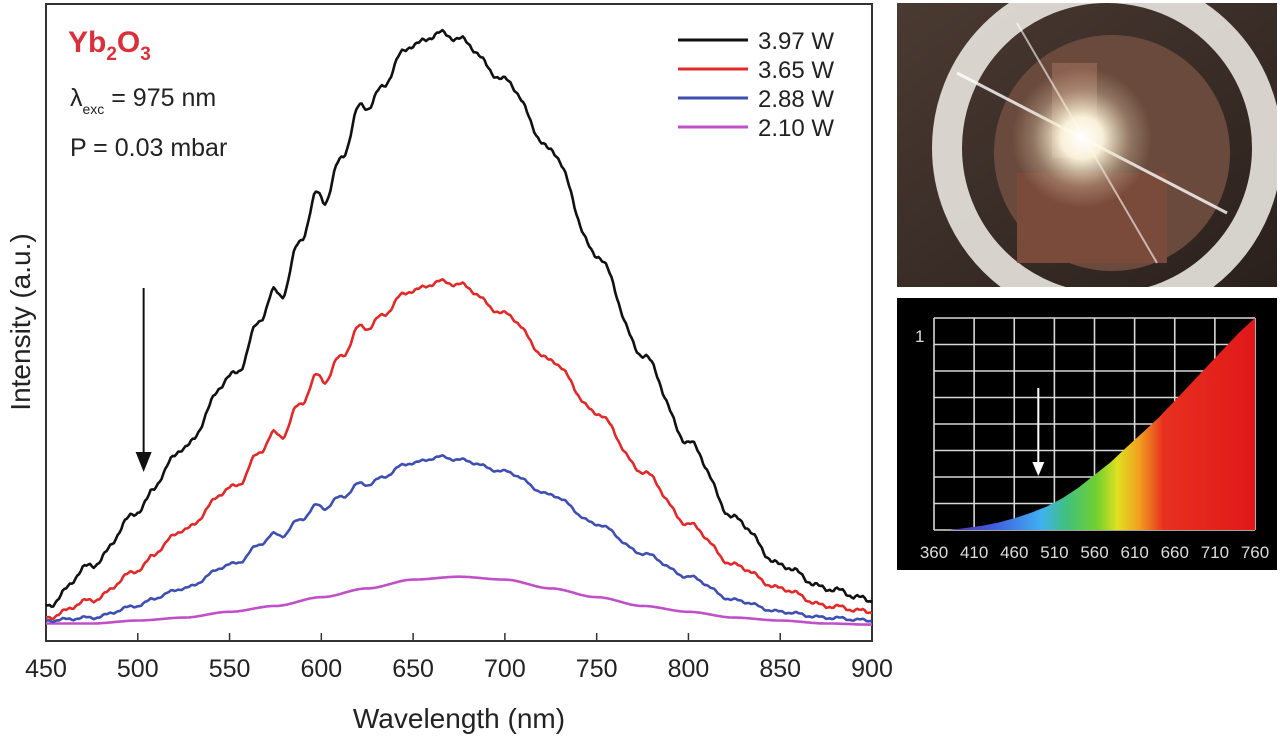  What do you see at coordinates (459, 669) in the screenshot?
I see `x-axis-tick-labels: 450 500 550 600 650 700 750 800 850 900` at bounding box center [459, 669].